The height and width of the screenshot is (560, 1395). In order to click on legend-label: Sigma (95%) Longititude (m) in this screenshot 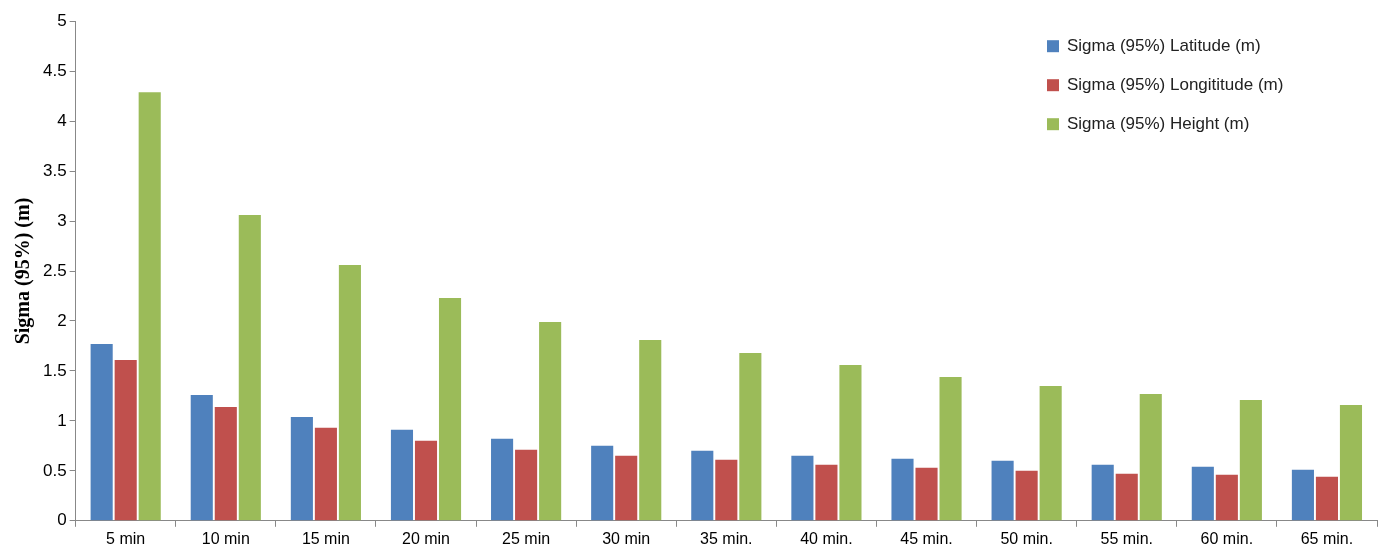, I will do `click(1175, 84)`.